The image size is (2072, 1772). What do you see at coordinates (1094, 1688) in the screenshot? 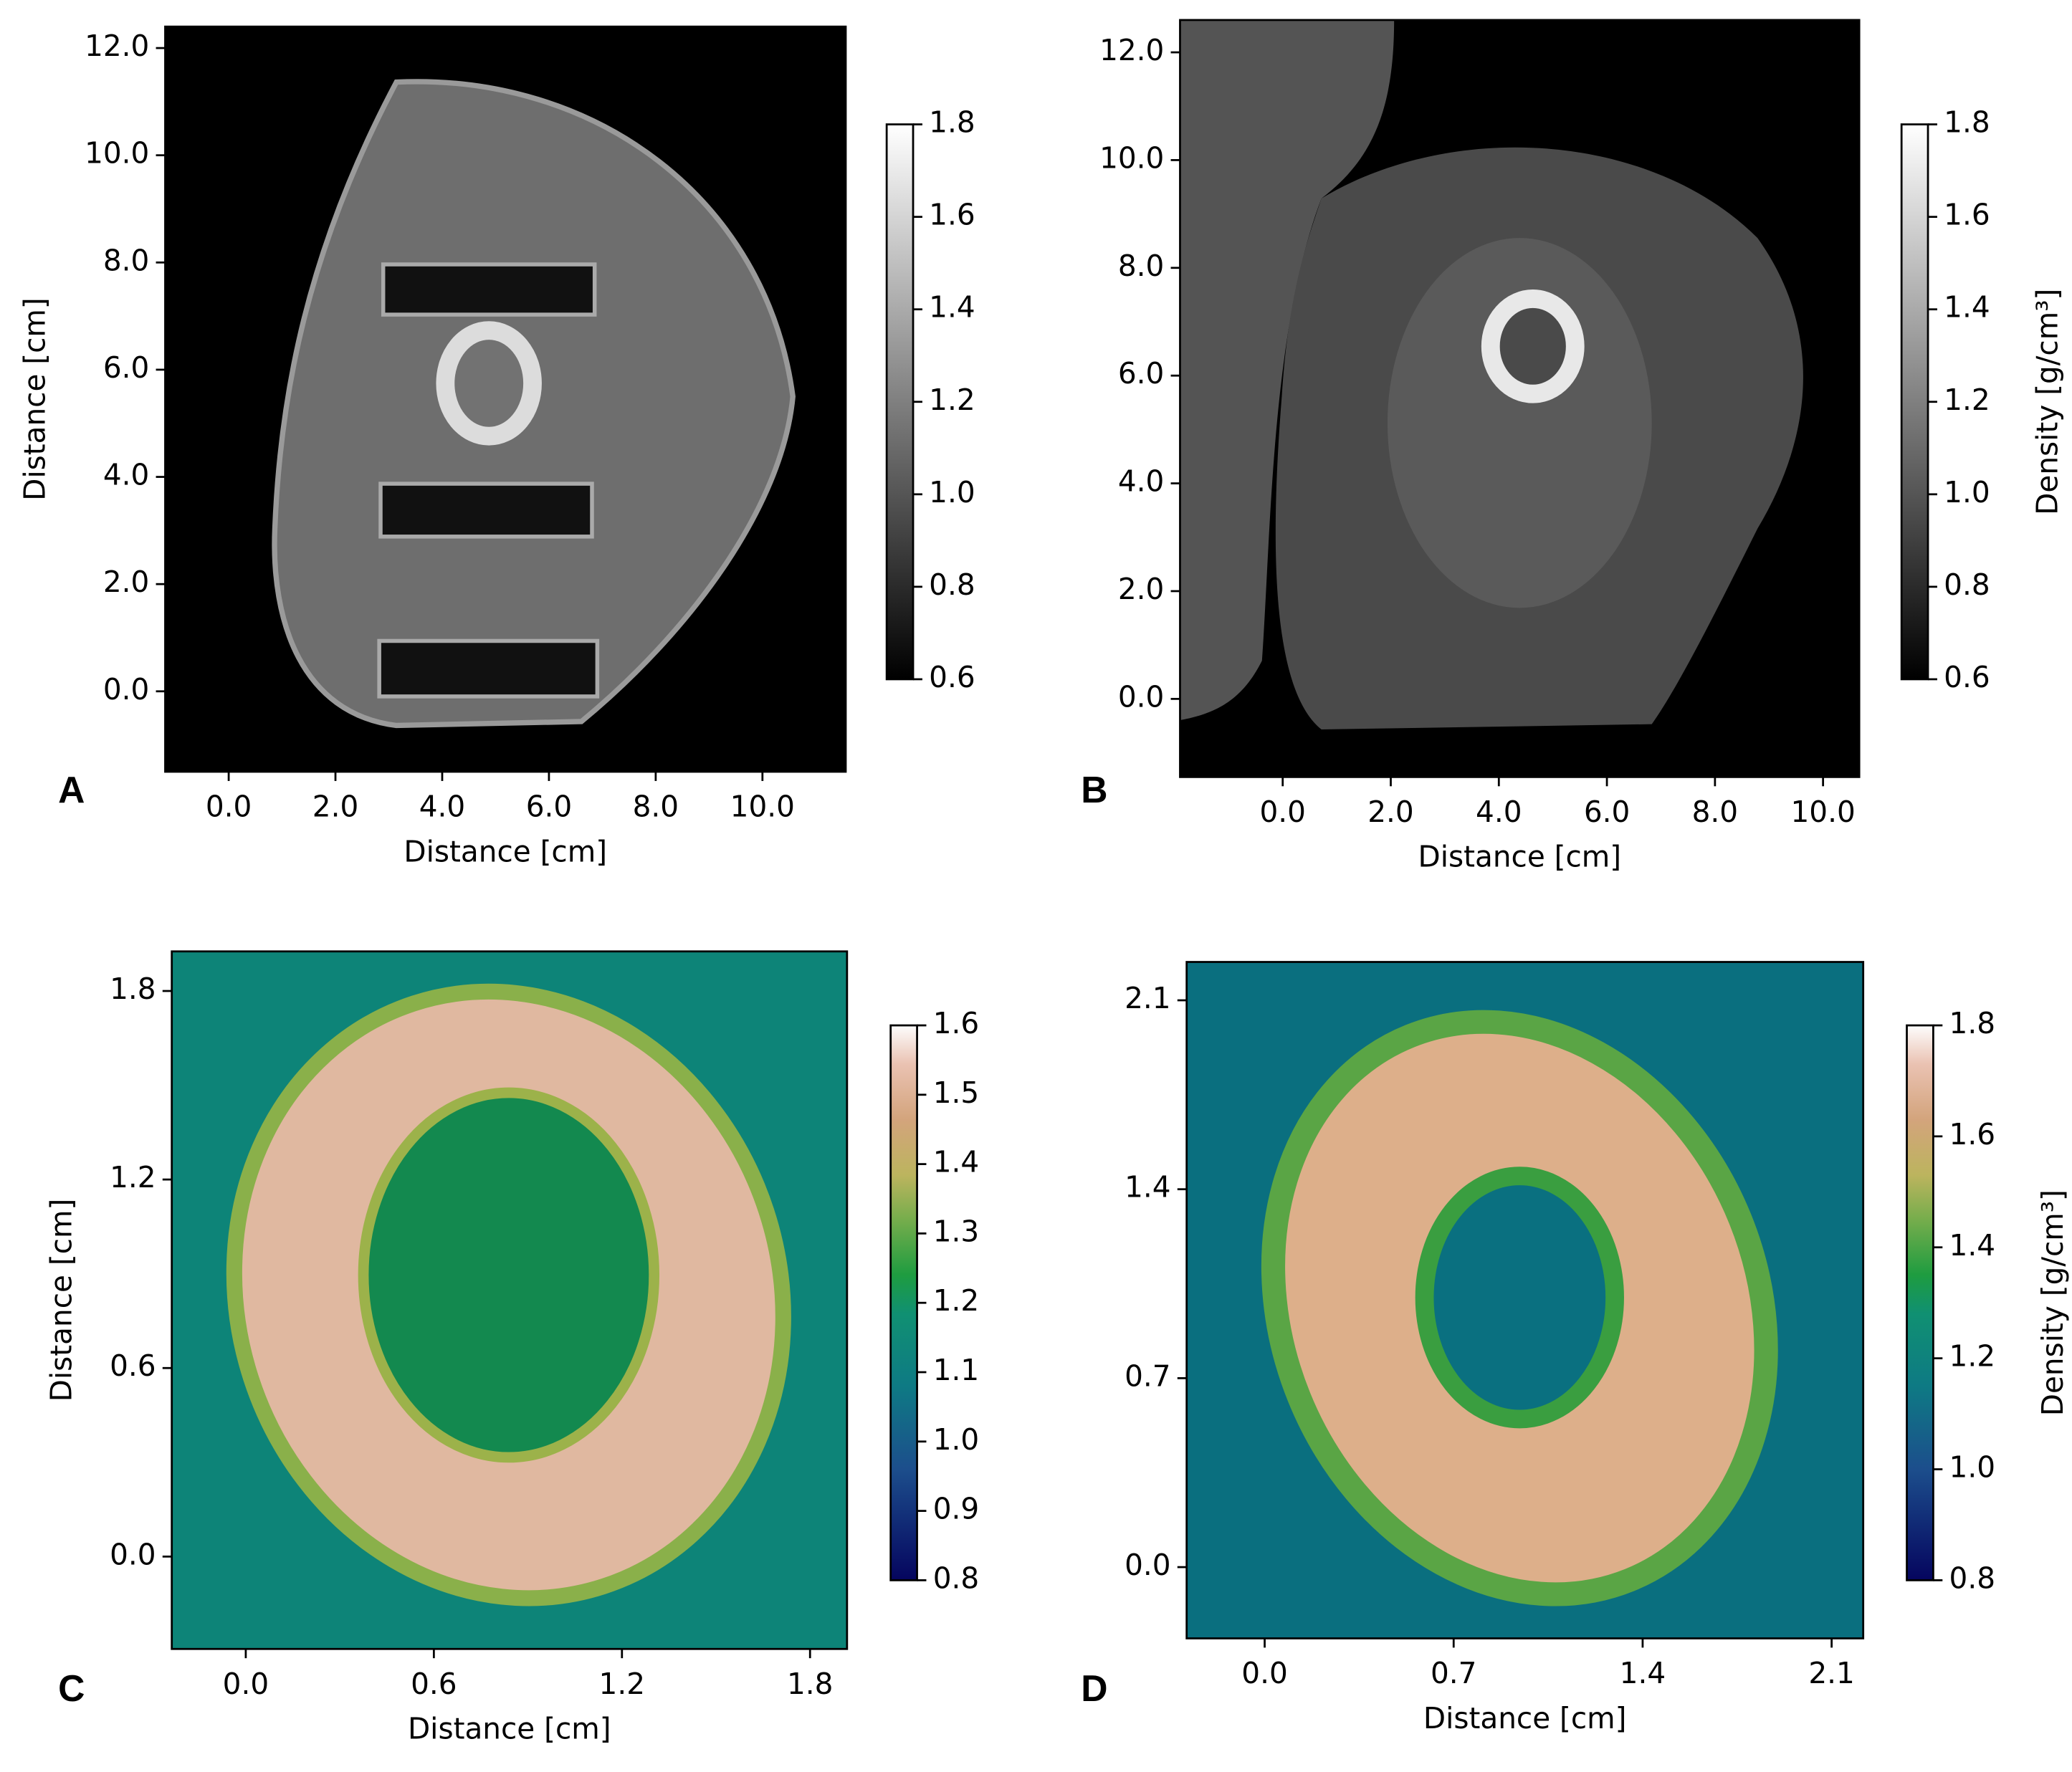
I see `panel-label: D` at bounding box center [1094, 1688].